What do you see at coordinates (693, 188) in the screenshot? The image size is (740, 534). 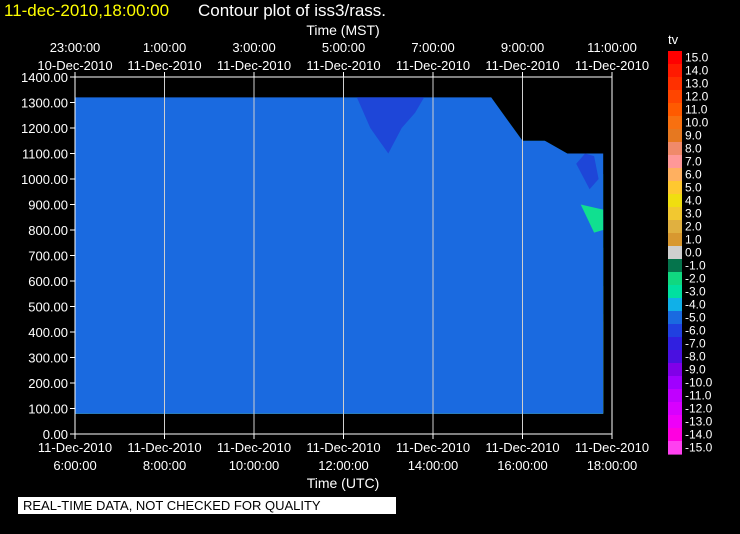 I see `colorbar-tick-label: 5.0` at bounding box center [693, 188].